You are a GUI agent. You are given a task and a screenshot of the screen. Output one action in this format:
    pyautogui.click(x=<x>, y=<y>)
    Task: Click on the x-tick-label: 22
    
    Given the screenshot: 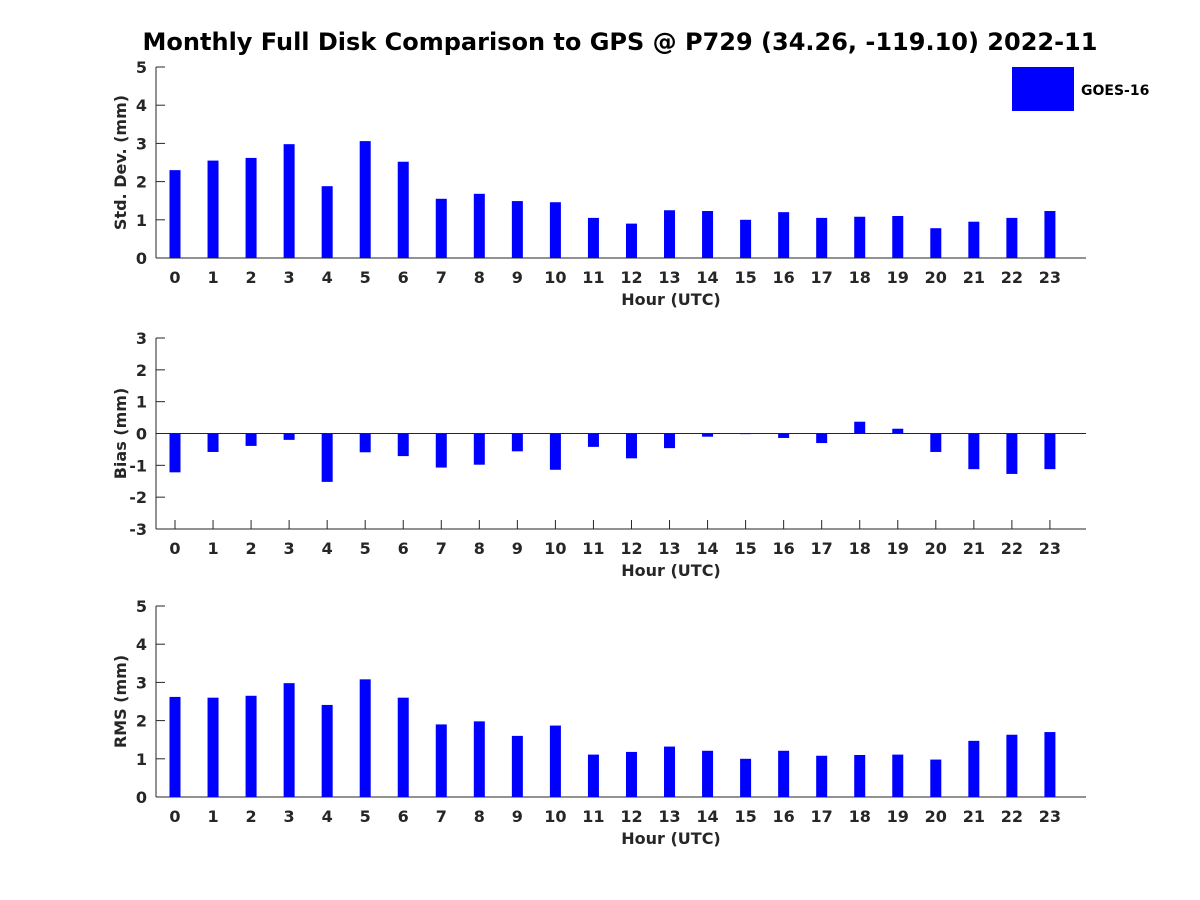 What is the action you would take?
    pyautogui.click(x=1012, y=277)
    